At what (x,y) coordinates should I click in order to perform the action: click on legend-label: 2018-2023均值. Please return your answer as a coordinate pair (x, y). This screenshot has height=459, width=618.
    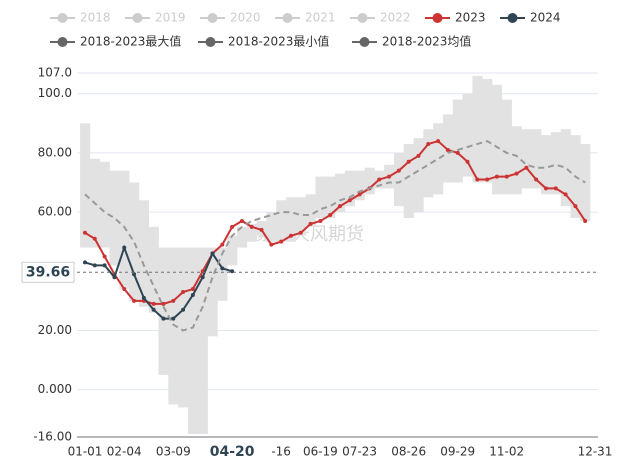
    Looking at the image, I should click on (426, 41).